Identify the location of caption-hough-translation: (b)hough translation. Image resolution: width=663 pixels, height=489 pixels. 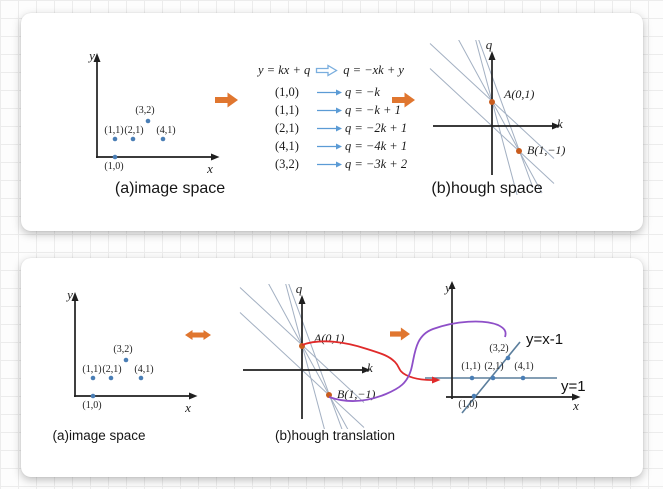
(335, 435).